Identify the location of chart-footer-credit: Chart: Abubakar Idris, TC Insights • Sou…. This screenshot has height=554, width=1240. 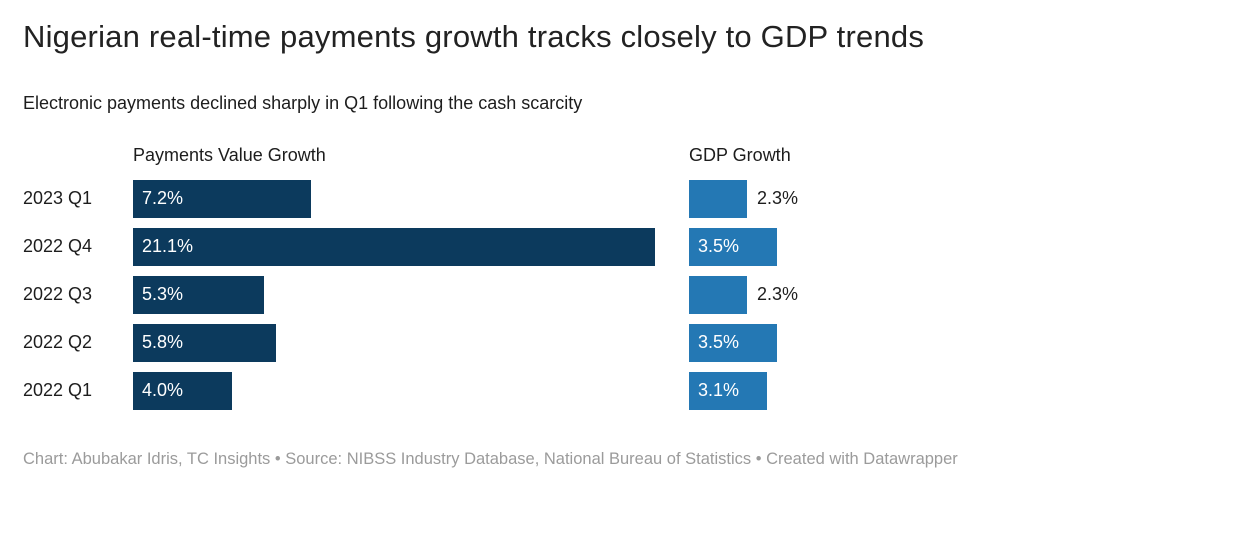
(490, 458).